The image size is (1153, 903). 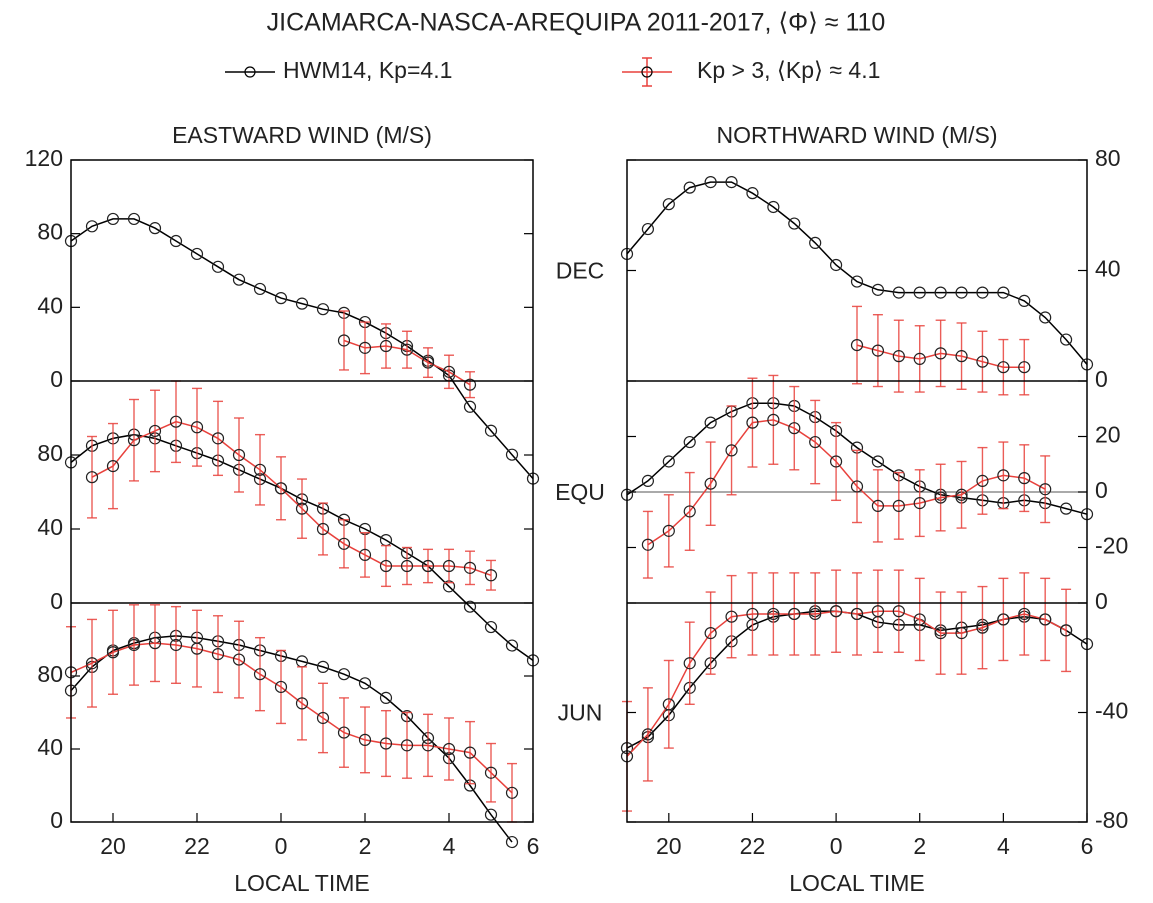 What do you see at coordinates (302, 135) in the screenshot?
I see `column-title: EASTWARD WIND (M/S)` at bounding box center [302, 135].